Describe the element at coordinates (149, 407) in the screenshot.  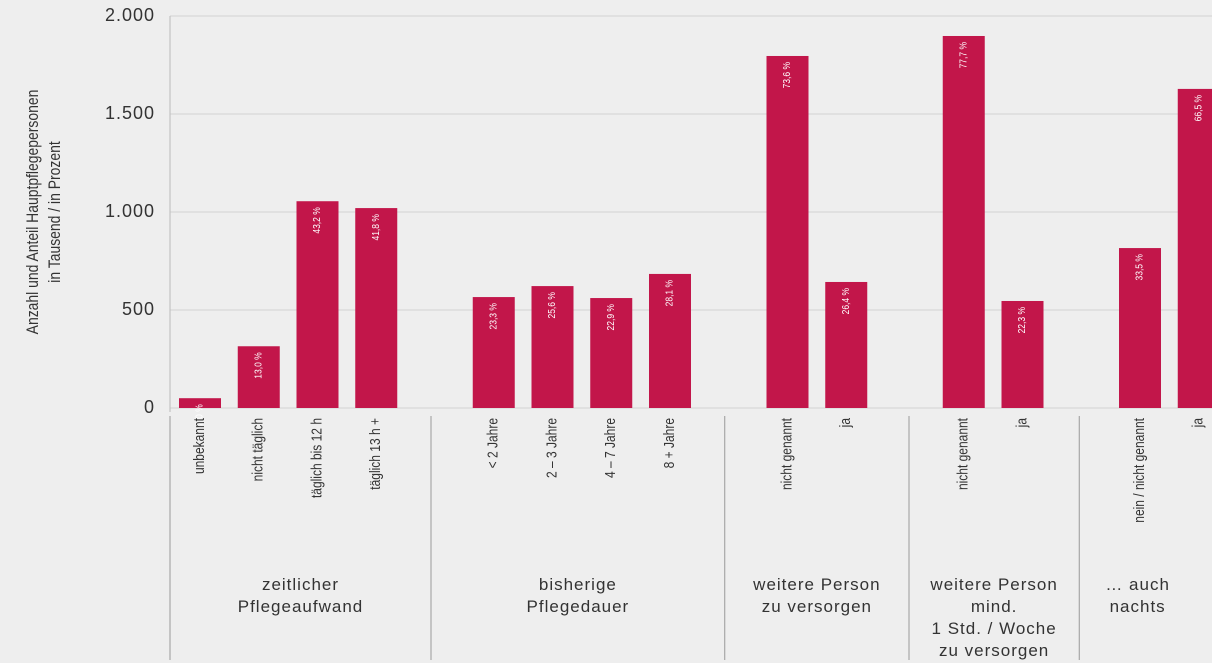
I see `y-tick-label: 0` at that location.